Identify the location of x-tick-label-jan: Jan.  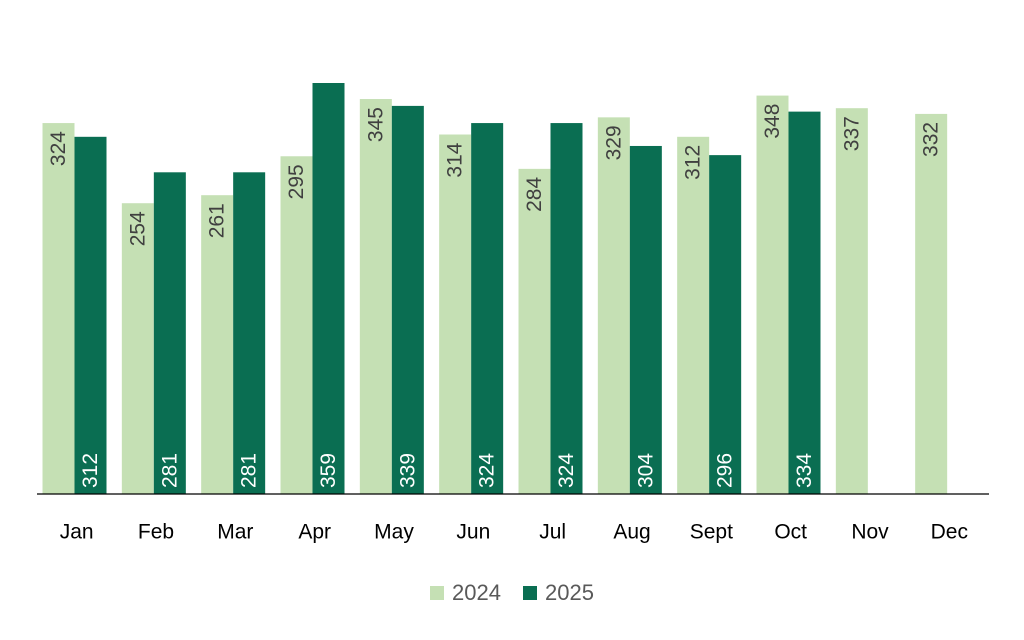
(77, 532).